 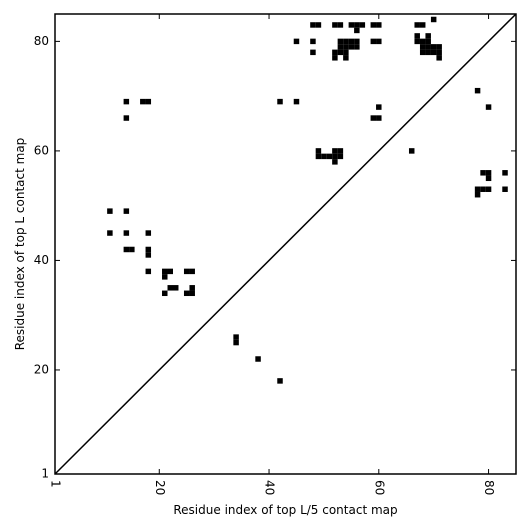 What do you see at coordinates (285, 510) in the screenshot?
I see `x-axis-label: Residue index of top L/5 contact map` at bounding box center [285, 510].